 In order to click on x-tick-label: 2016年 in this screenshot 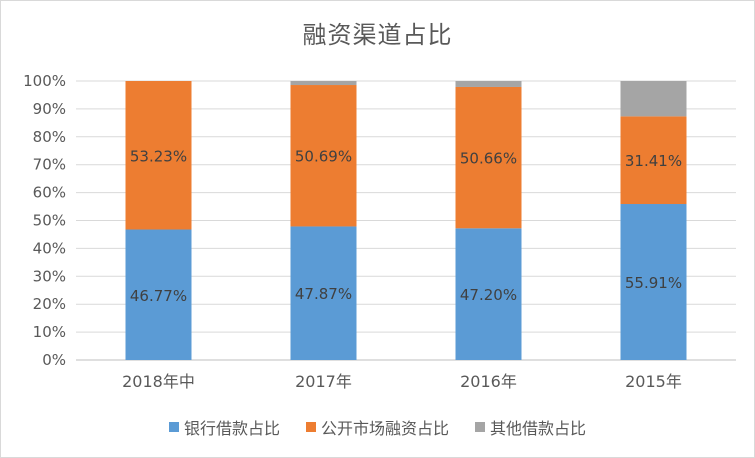, I will do `click(488, 381)`.